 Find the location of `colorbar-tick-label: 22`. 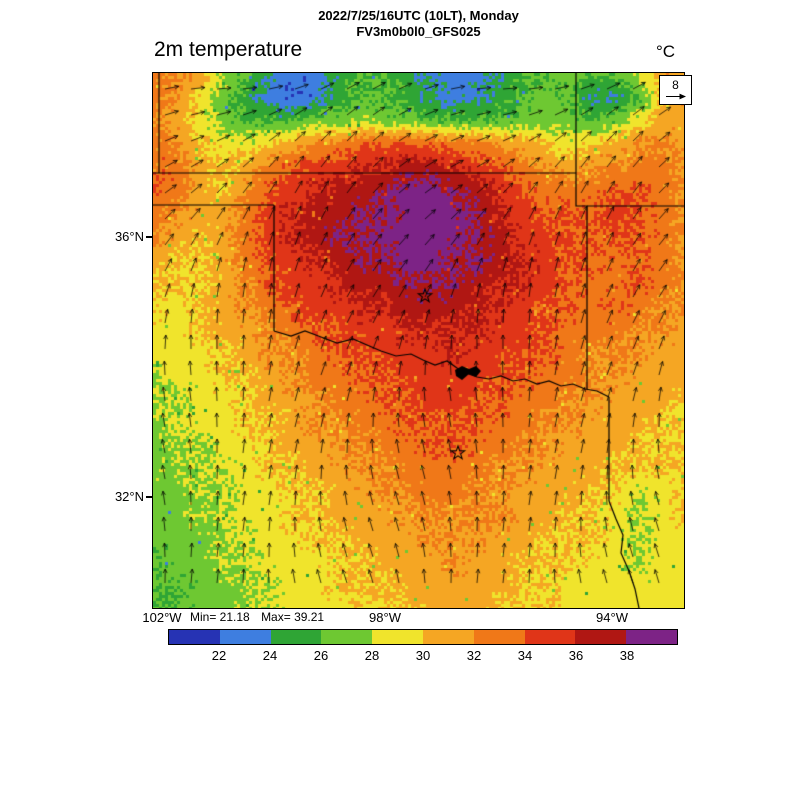

colorbar-tick-label: 22 is located at coordinates (219, 655).